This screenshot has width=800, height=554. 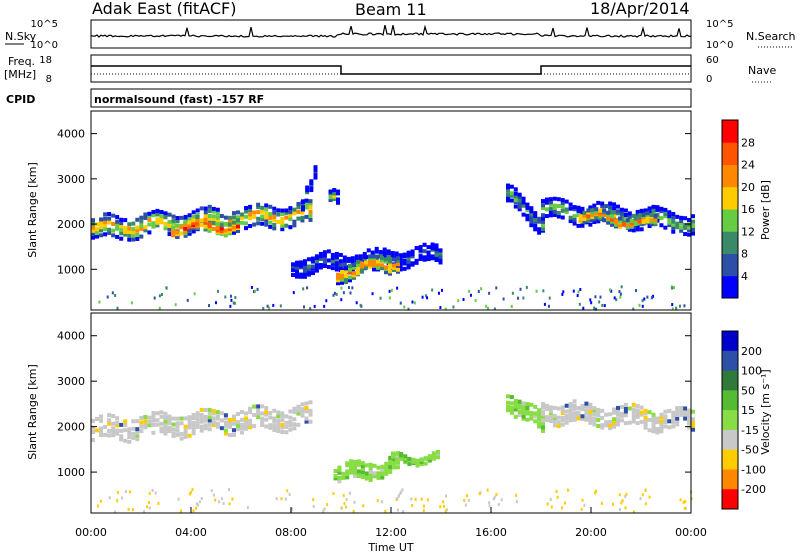 What do you see at coordinates (730, 131) in the screenshot?
I see `colorbar-swatch` at bounding box center [730, 131].